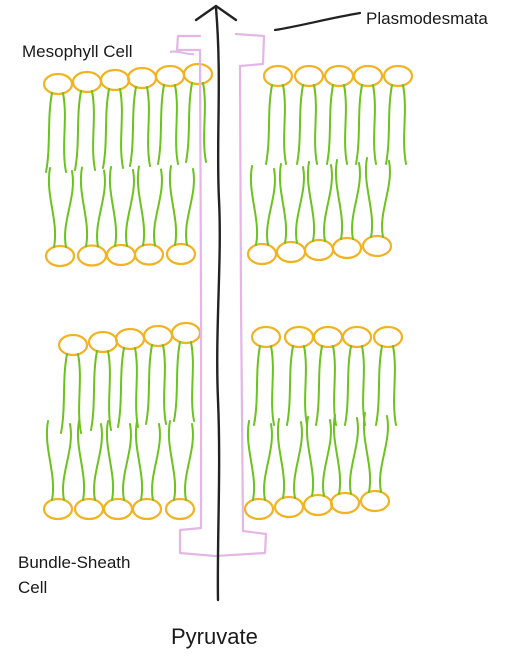 The image size is (517, 659). What do you see at coordinates (33, 587) in the screenshot?
I see `bundle-sheath-label-line2: Cell` at bounding box center [33, 587].